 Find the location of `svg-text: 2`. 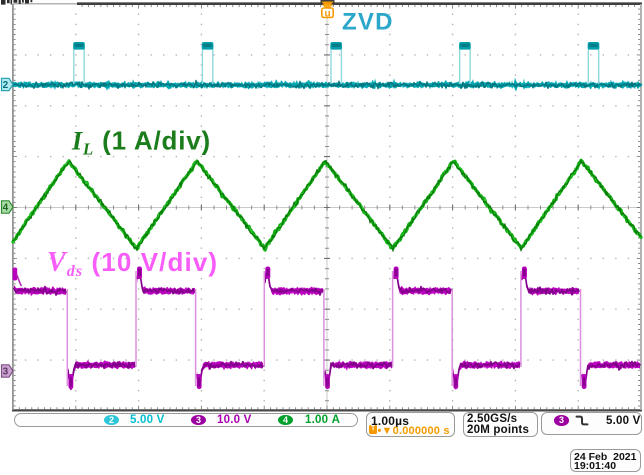

svg-text: 2 is located at coordinates (6, 85).